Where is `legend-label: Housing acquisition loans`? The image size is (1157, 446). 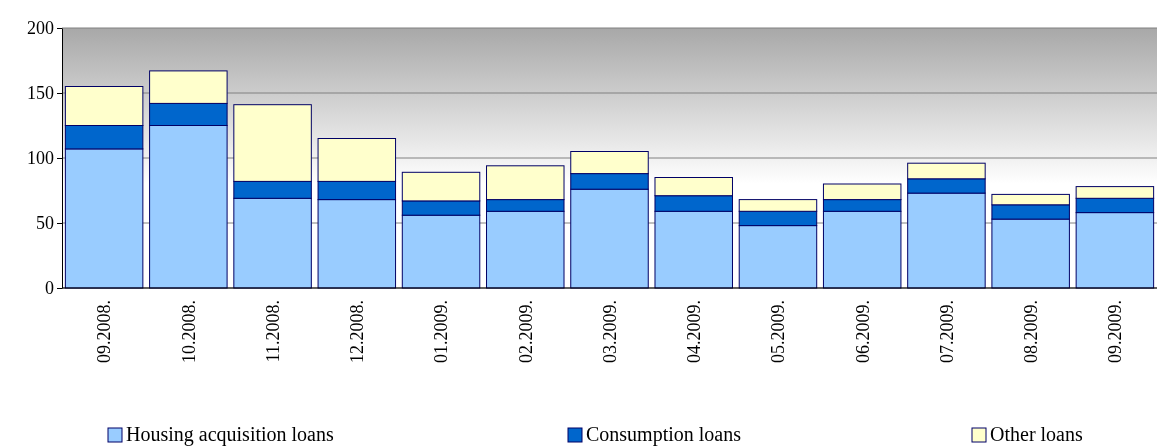 legend-label: Housing acquisition loans is located at coordinates (230, 434).